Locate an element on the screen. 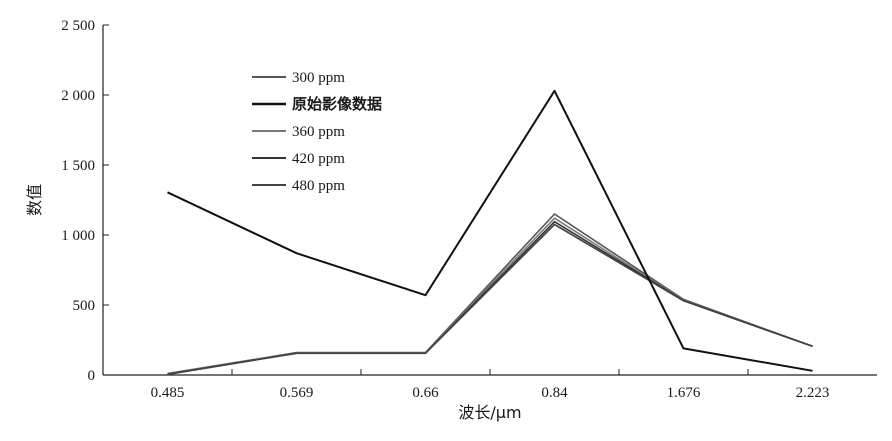 This screenshot has width=892, height=441. legend: 300 ppm 原始影像数据 360 ppm 420 ppm 480 ppm is located at coordinates (317, 132).